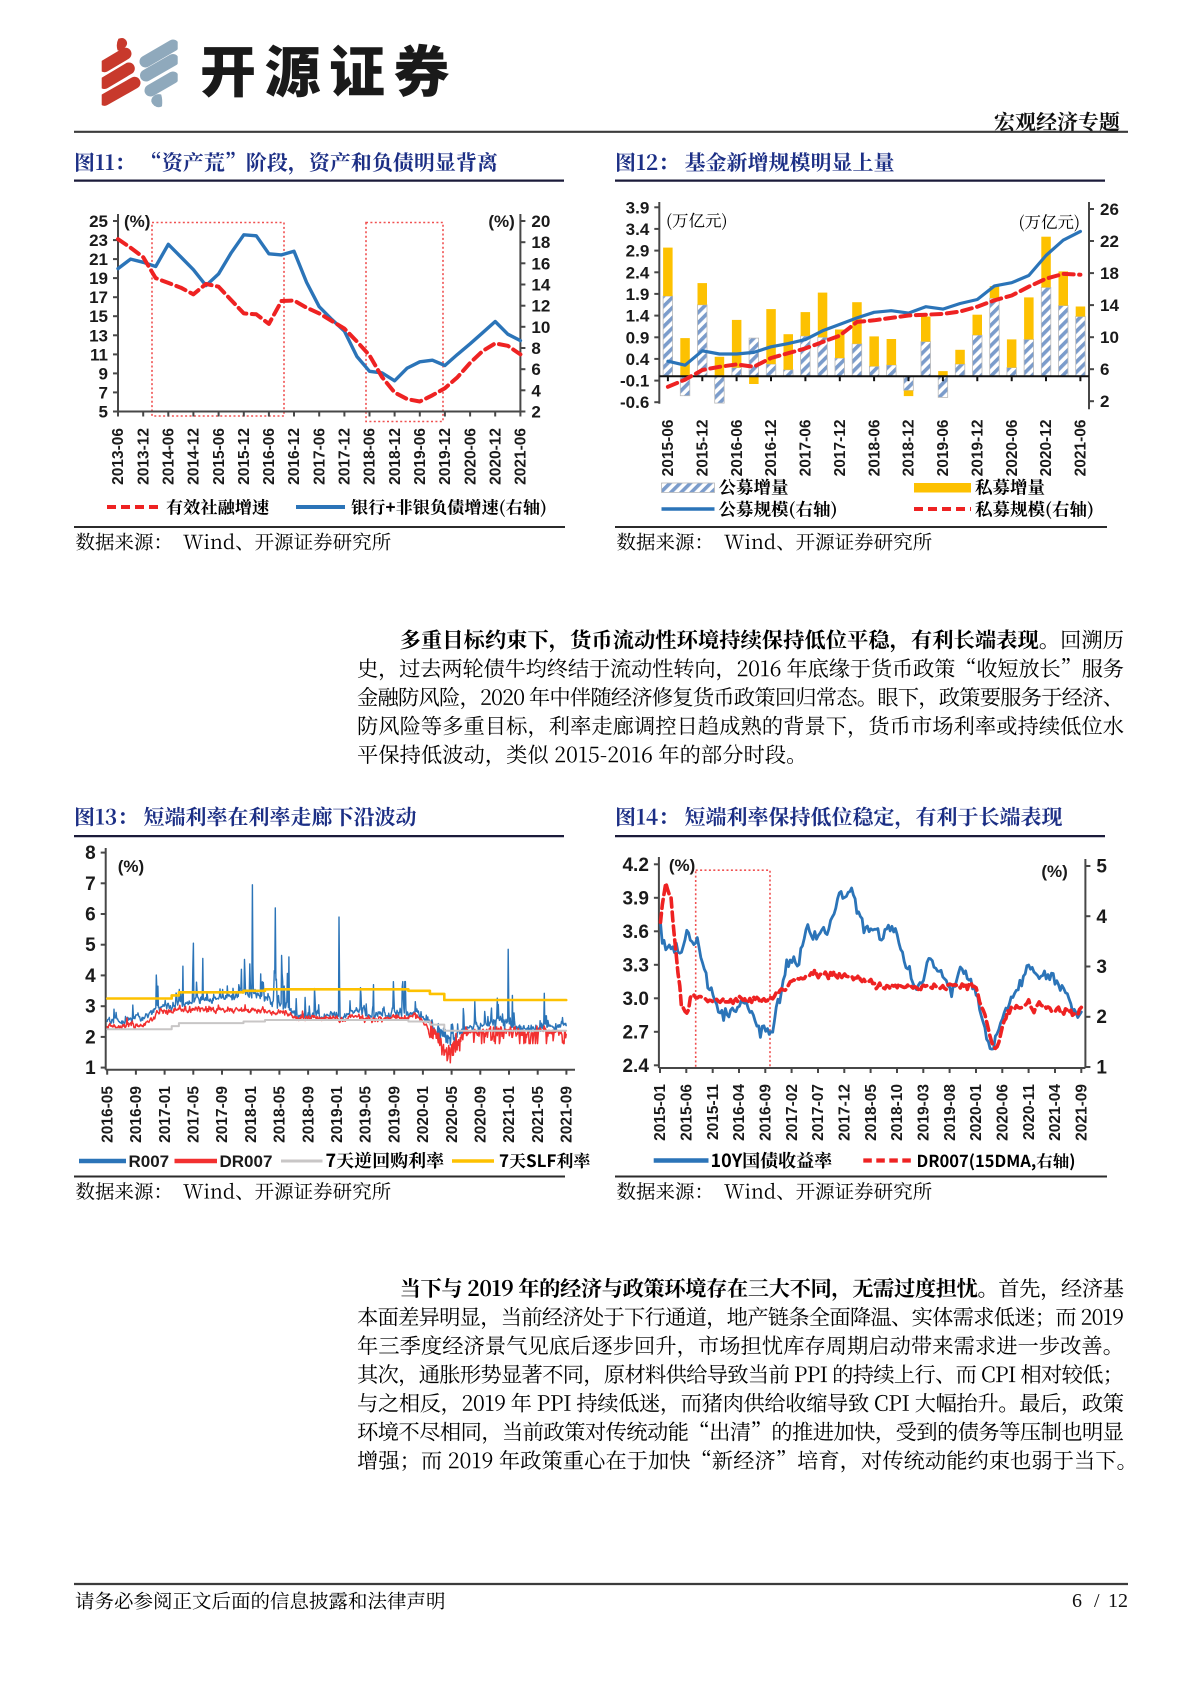  Describe the element at coordinates (1101, 1068) in the screenshot. I see `svg-text: 1` at that location.